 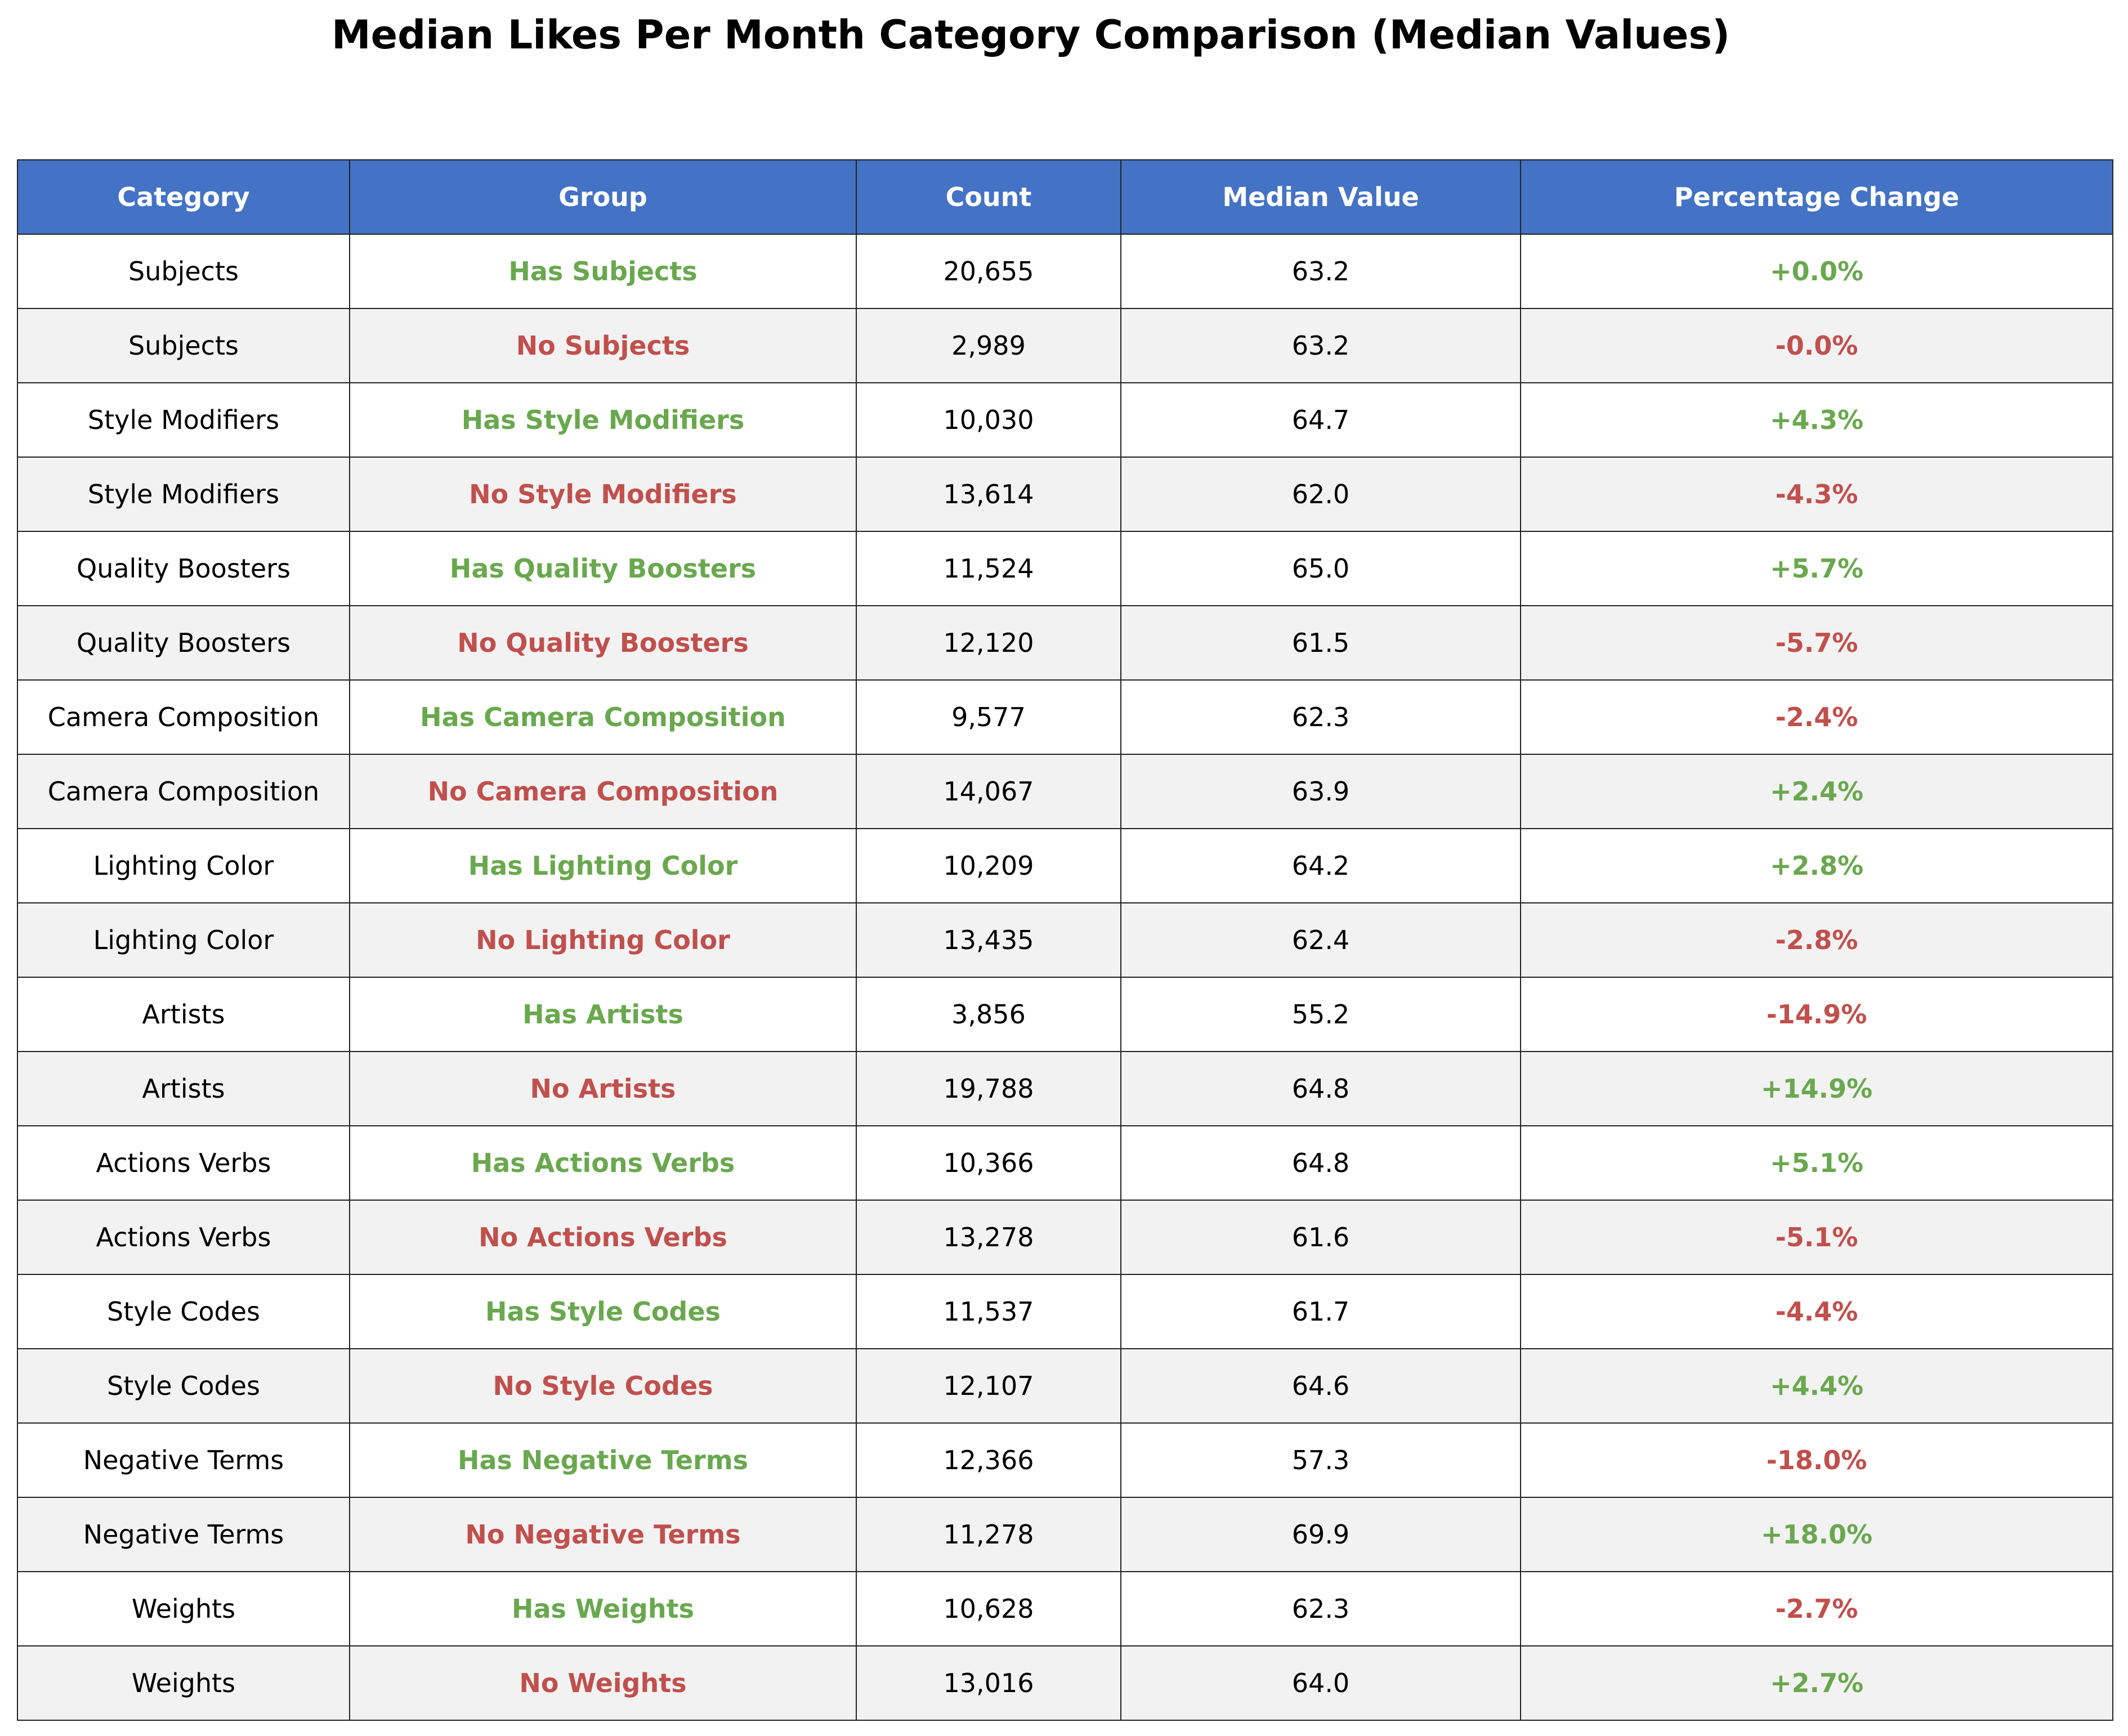 What do you see at coordinates (989, 1311) in the screenshot?
I see `count-cell: 11,537` at bounding box center [989, 1311].